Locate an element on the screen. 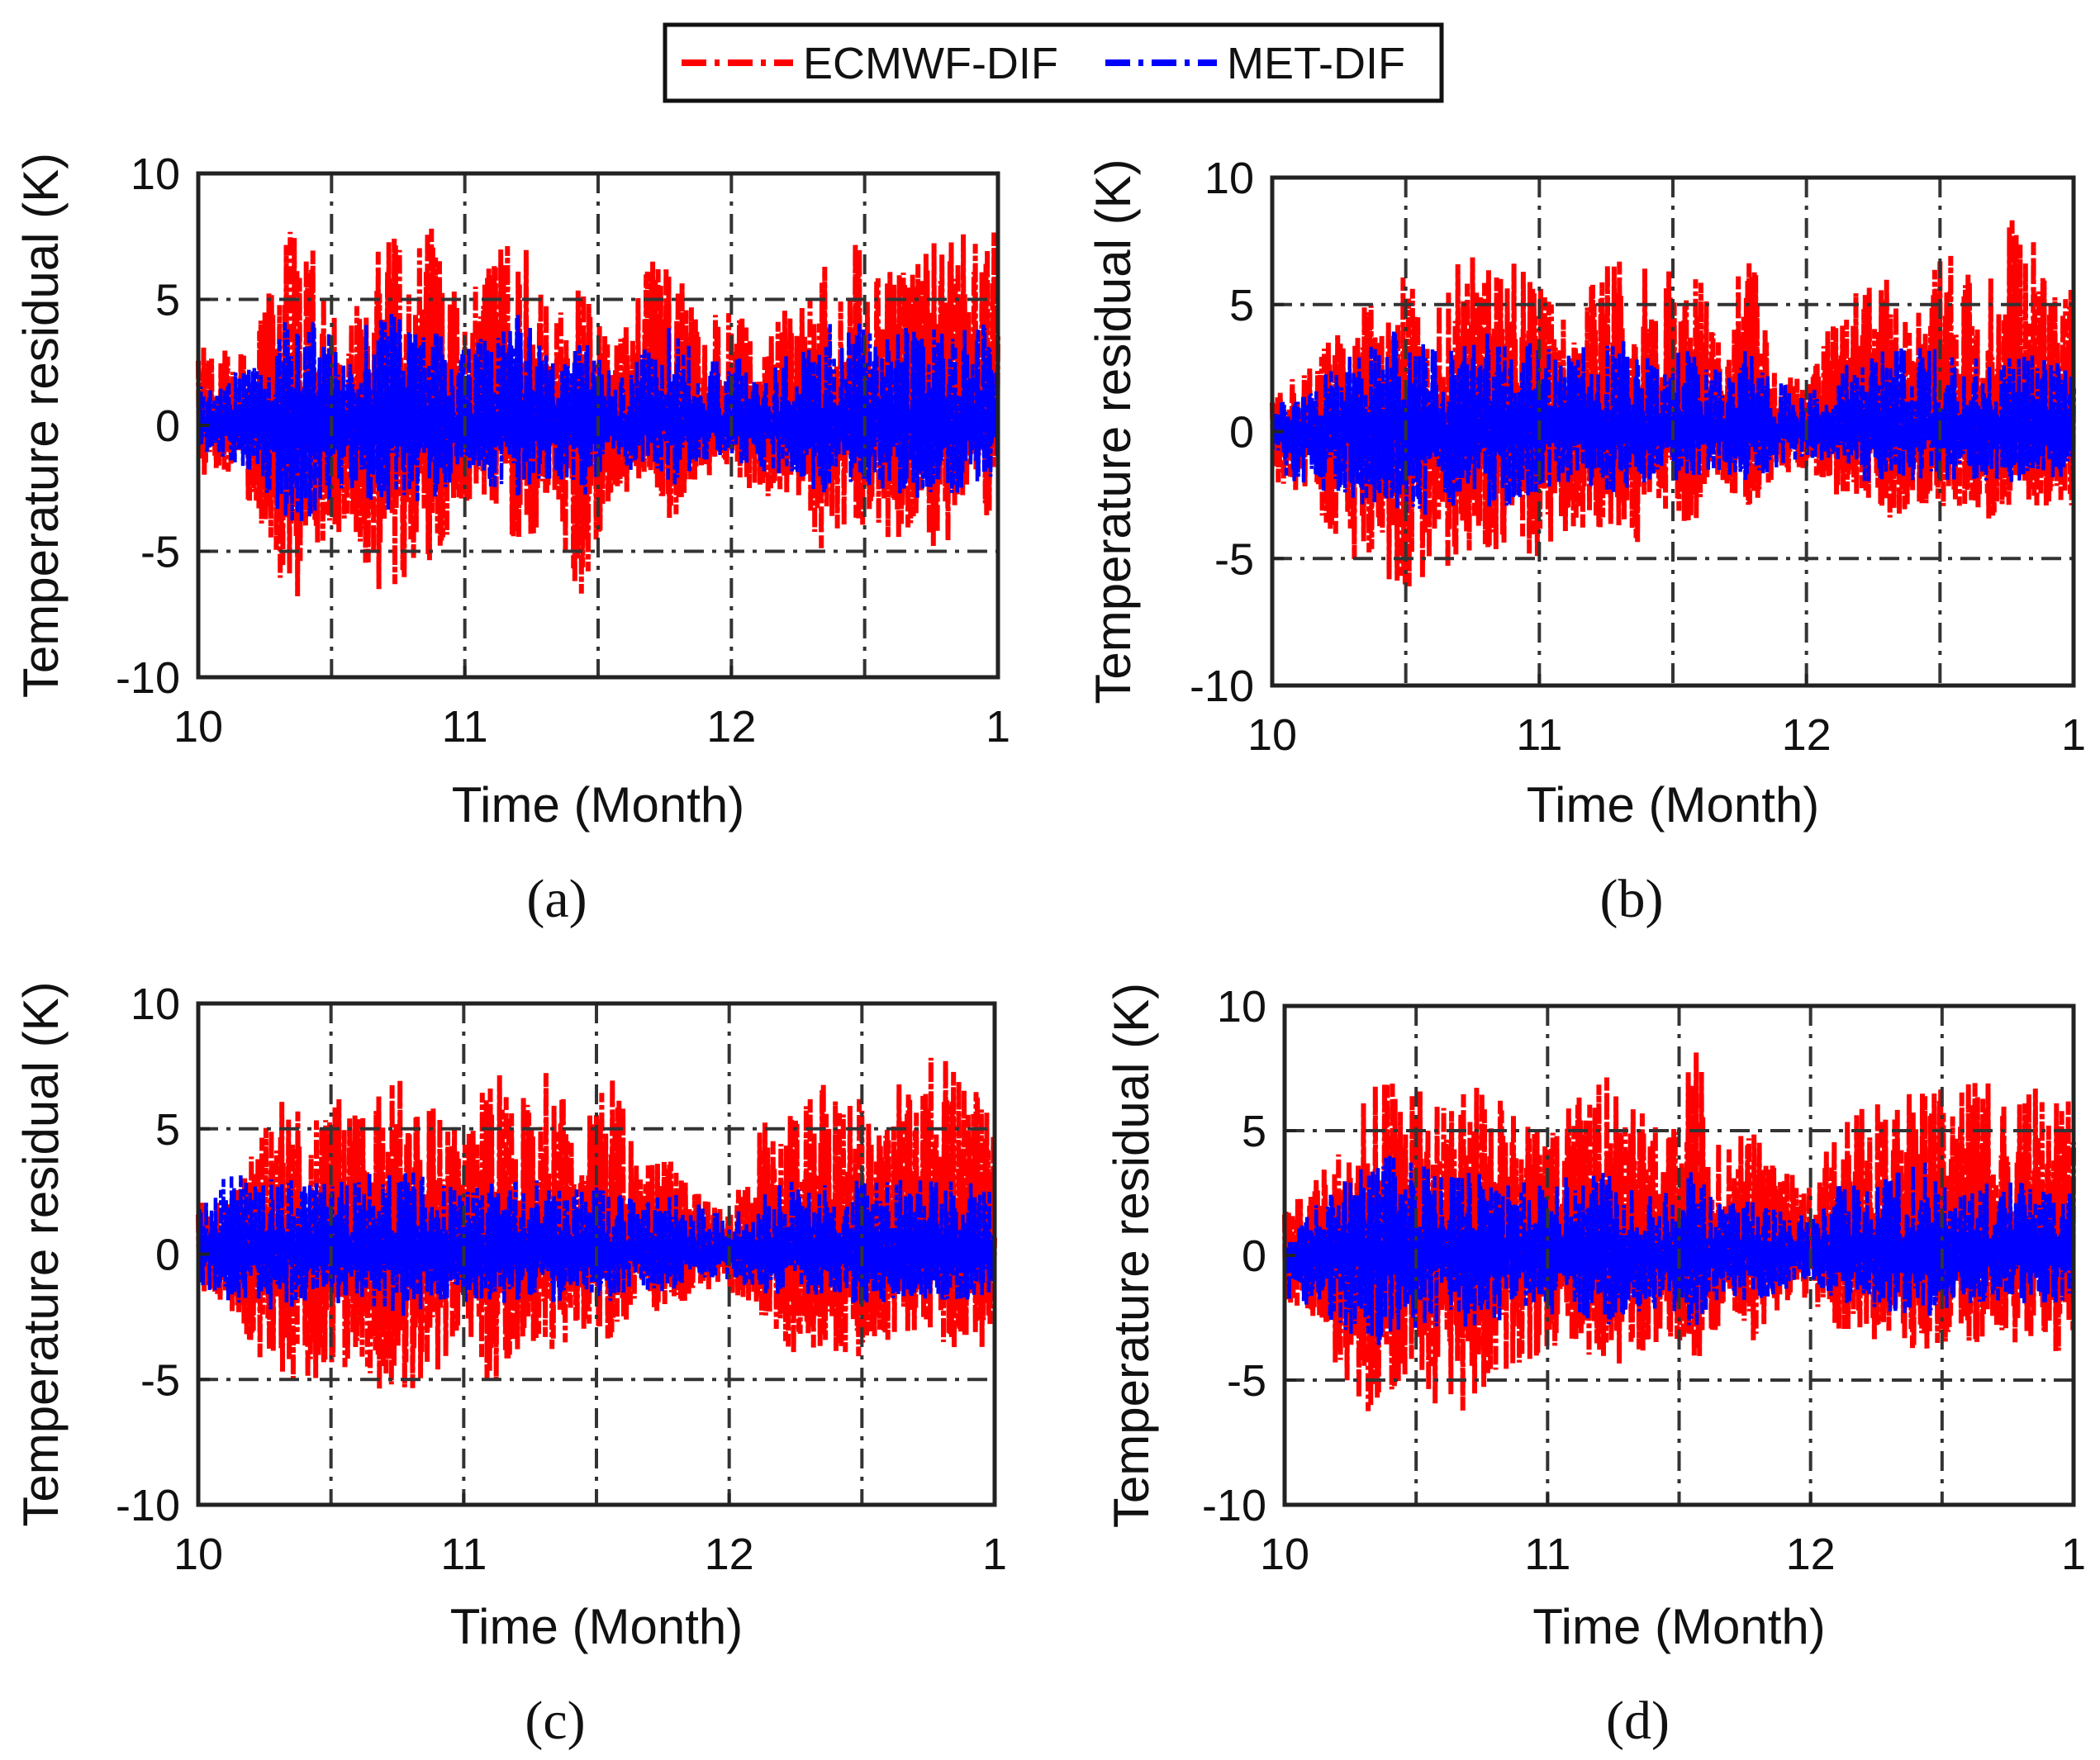 Image resolution: width=2100 pixels, height=1760 pixels. legend-box is located at coordinates (1053, 62).